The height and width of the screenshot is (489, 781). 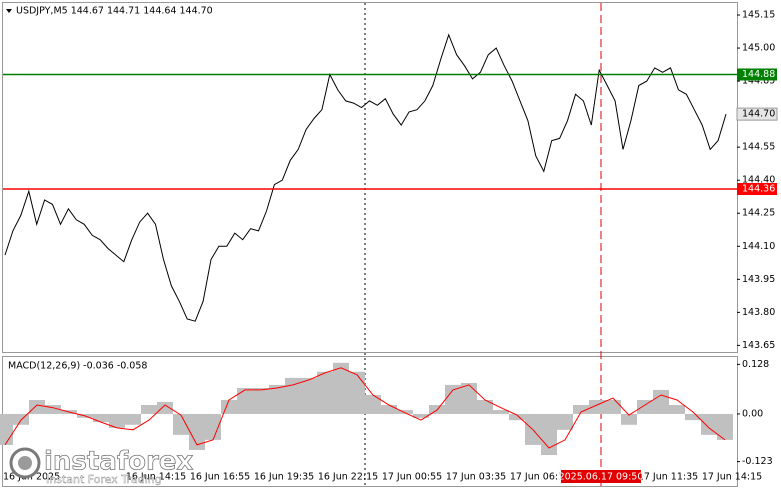 I want to click on x-tick-label: 16 Jun 22:15, so click(x=348, y=477).